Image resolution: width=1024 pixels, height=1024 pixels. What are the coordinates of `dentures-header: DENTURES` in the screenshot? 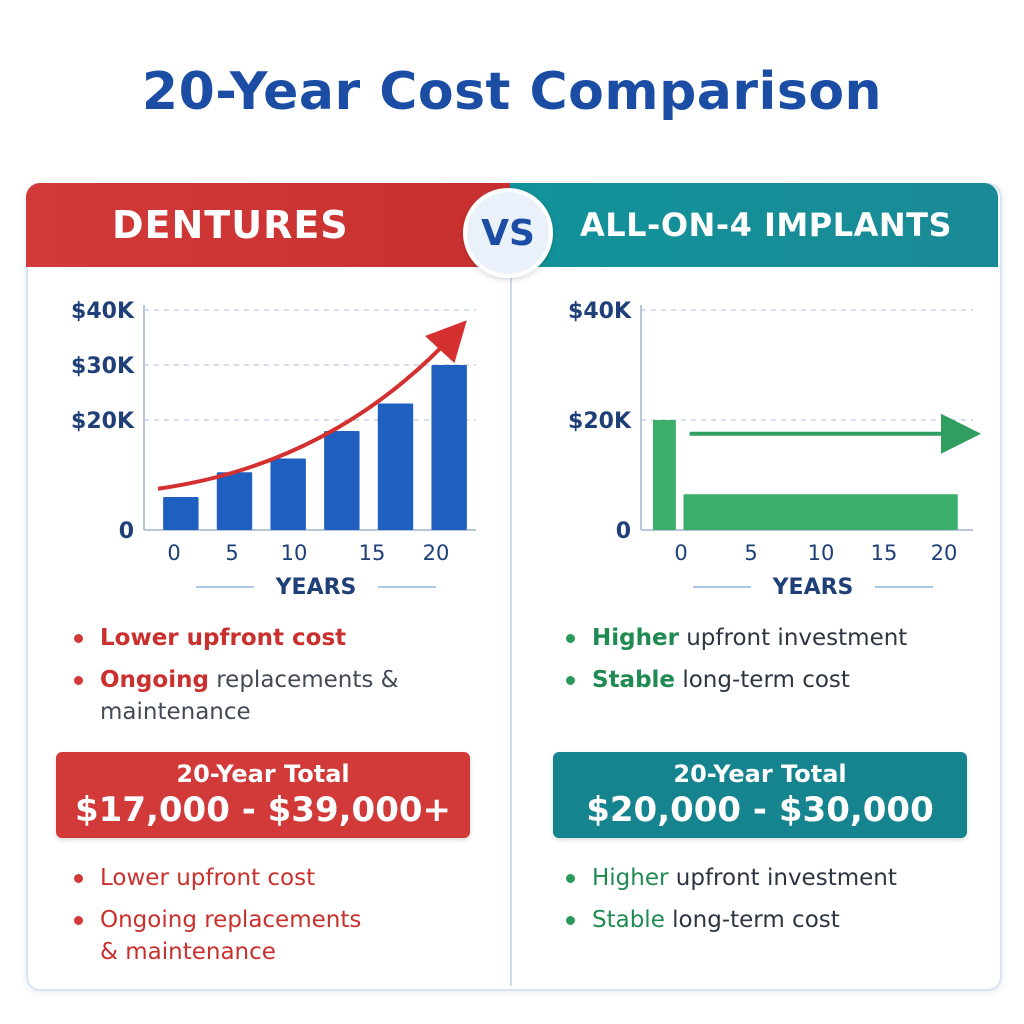 It's located at (269, 225).